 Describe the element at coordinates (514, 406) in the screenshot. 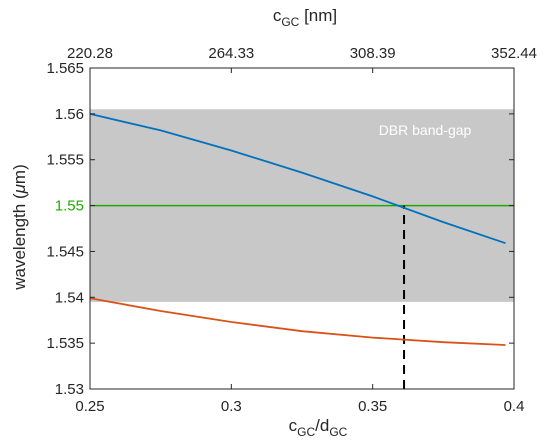

I see `x-tick-label: 0.4` at that location.